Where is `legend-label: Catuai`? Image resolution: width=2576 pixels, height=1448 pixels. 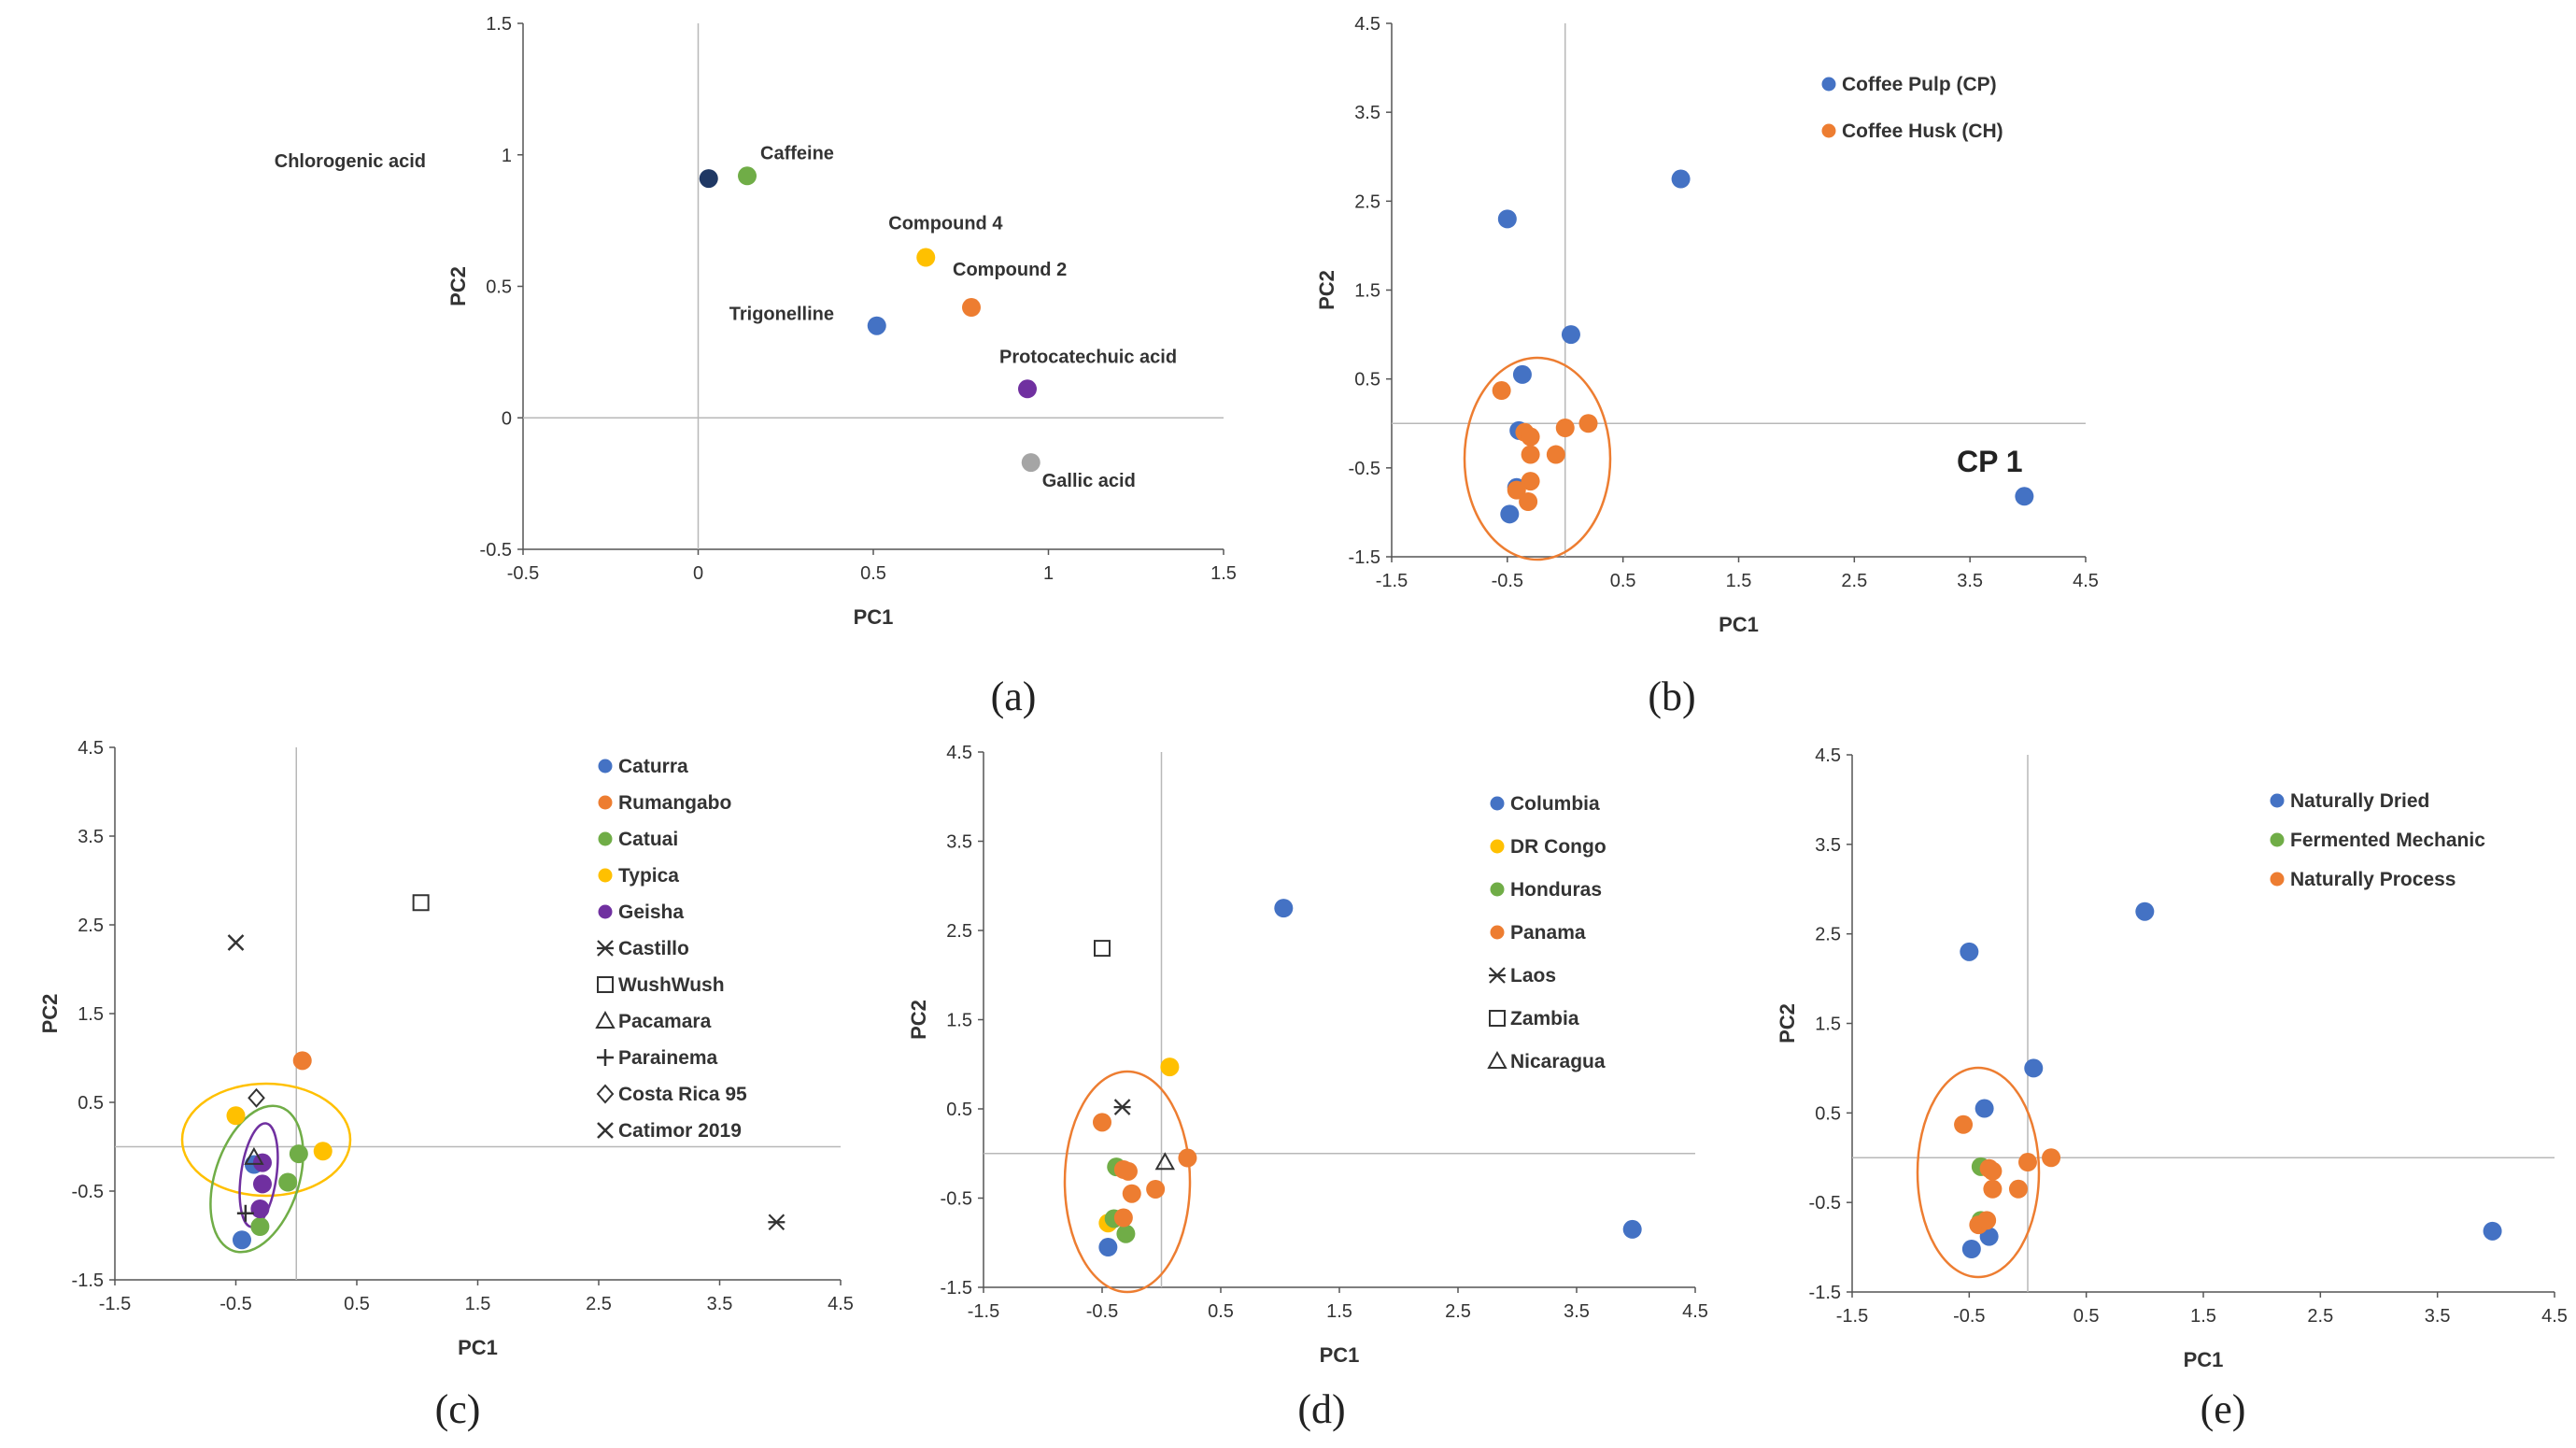 legend-label: Catuai is located at coordinates (648, 840).